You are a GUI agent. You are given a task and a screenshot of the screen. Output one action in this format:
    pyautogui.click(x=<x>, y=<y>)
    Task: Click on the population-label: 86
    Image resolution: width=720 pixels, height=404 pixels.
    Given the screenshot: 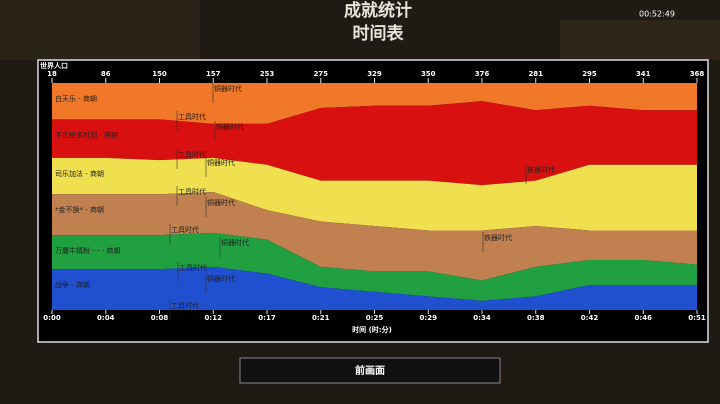 What is the action you would take?
    pyautogui.click(x=106, y=74)
    